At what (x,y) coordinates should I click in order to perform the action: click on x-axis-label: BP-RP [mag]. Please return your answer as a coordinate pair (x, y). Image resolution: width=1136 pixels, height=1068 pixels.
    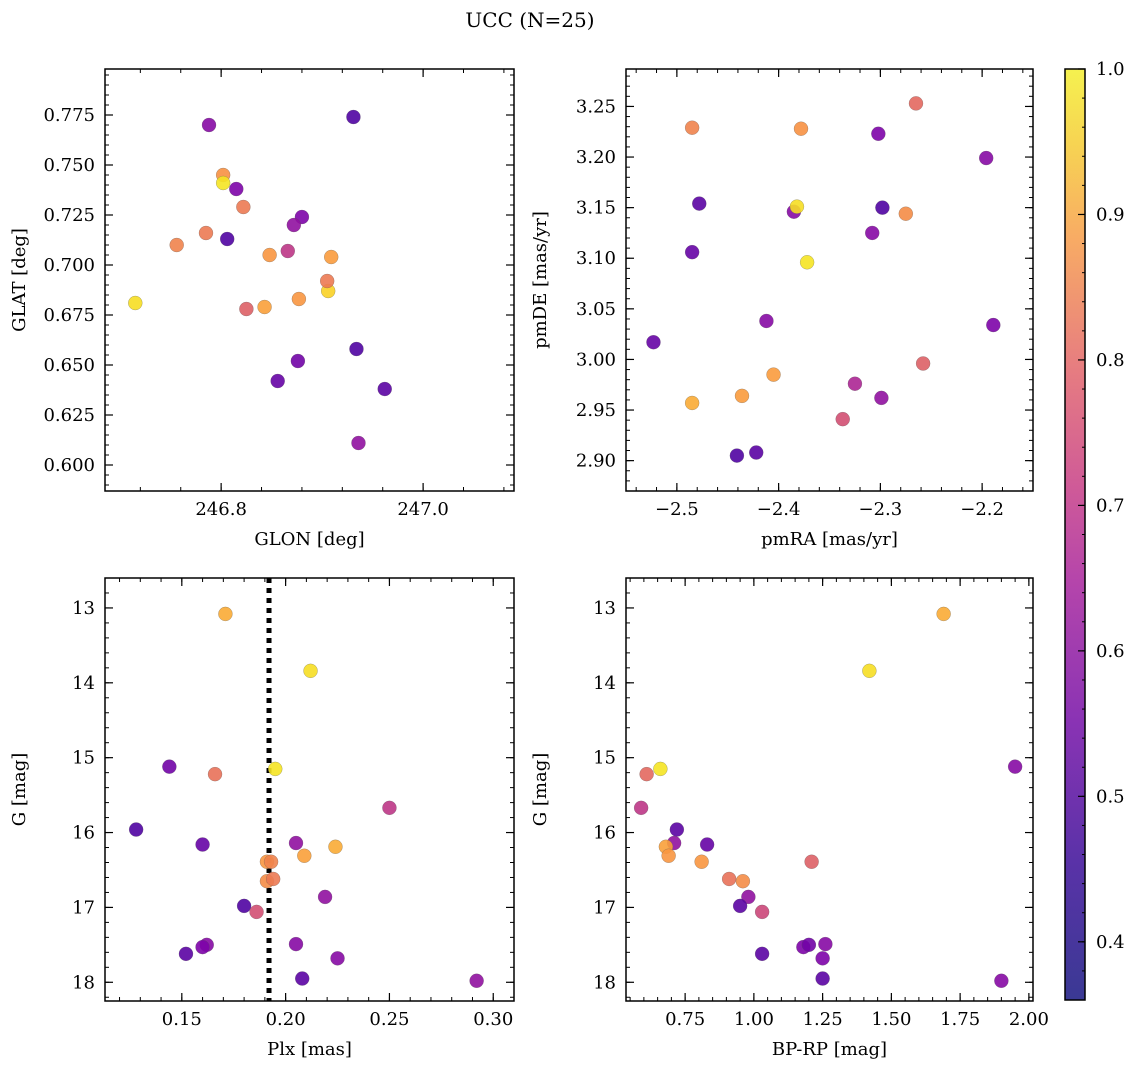
    Looking at the image, I should click on (829, 1049).